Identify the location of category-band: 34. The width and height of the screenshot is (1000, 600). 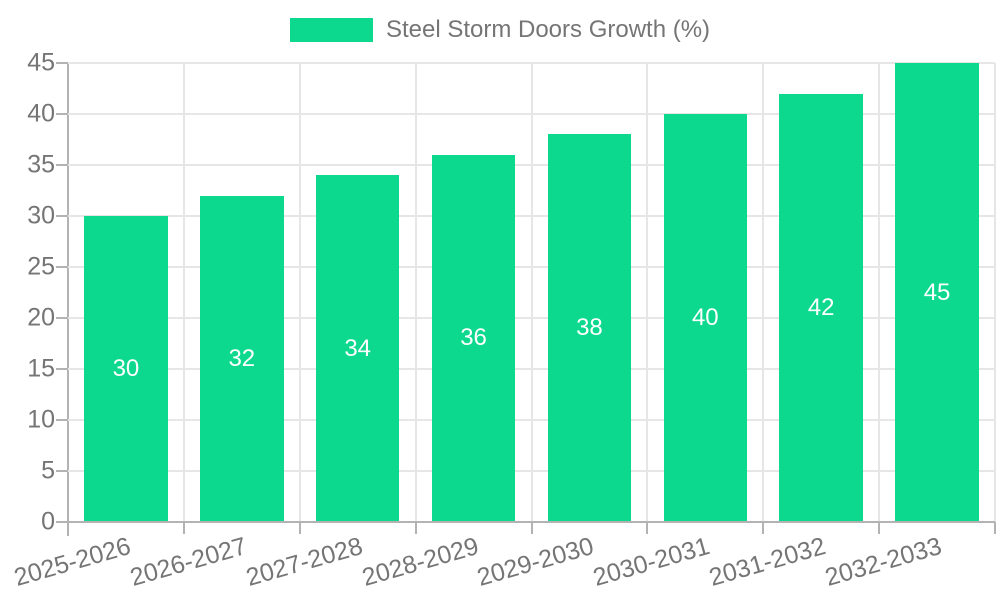
(358, 292).